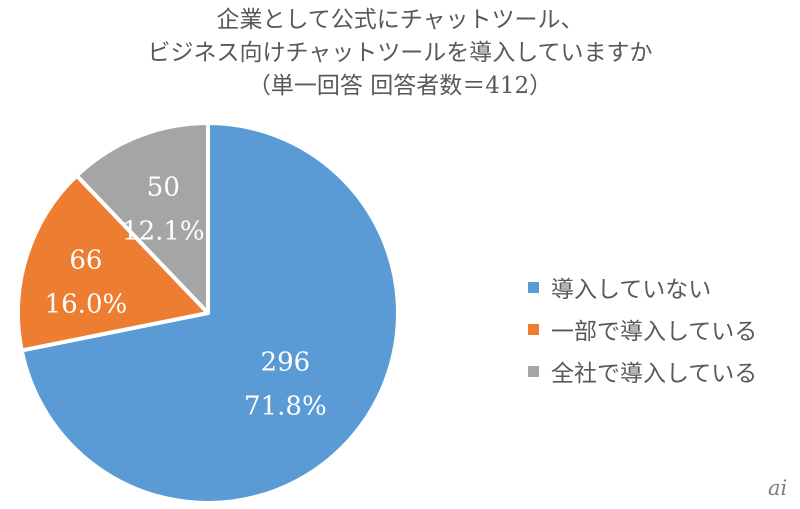 Image resolution: width=800 pixels, height=509 pixels. I want to click on slice-value-label-0: 296, so click(286, 362).